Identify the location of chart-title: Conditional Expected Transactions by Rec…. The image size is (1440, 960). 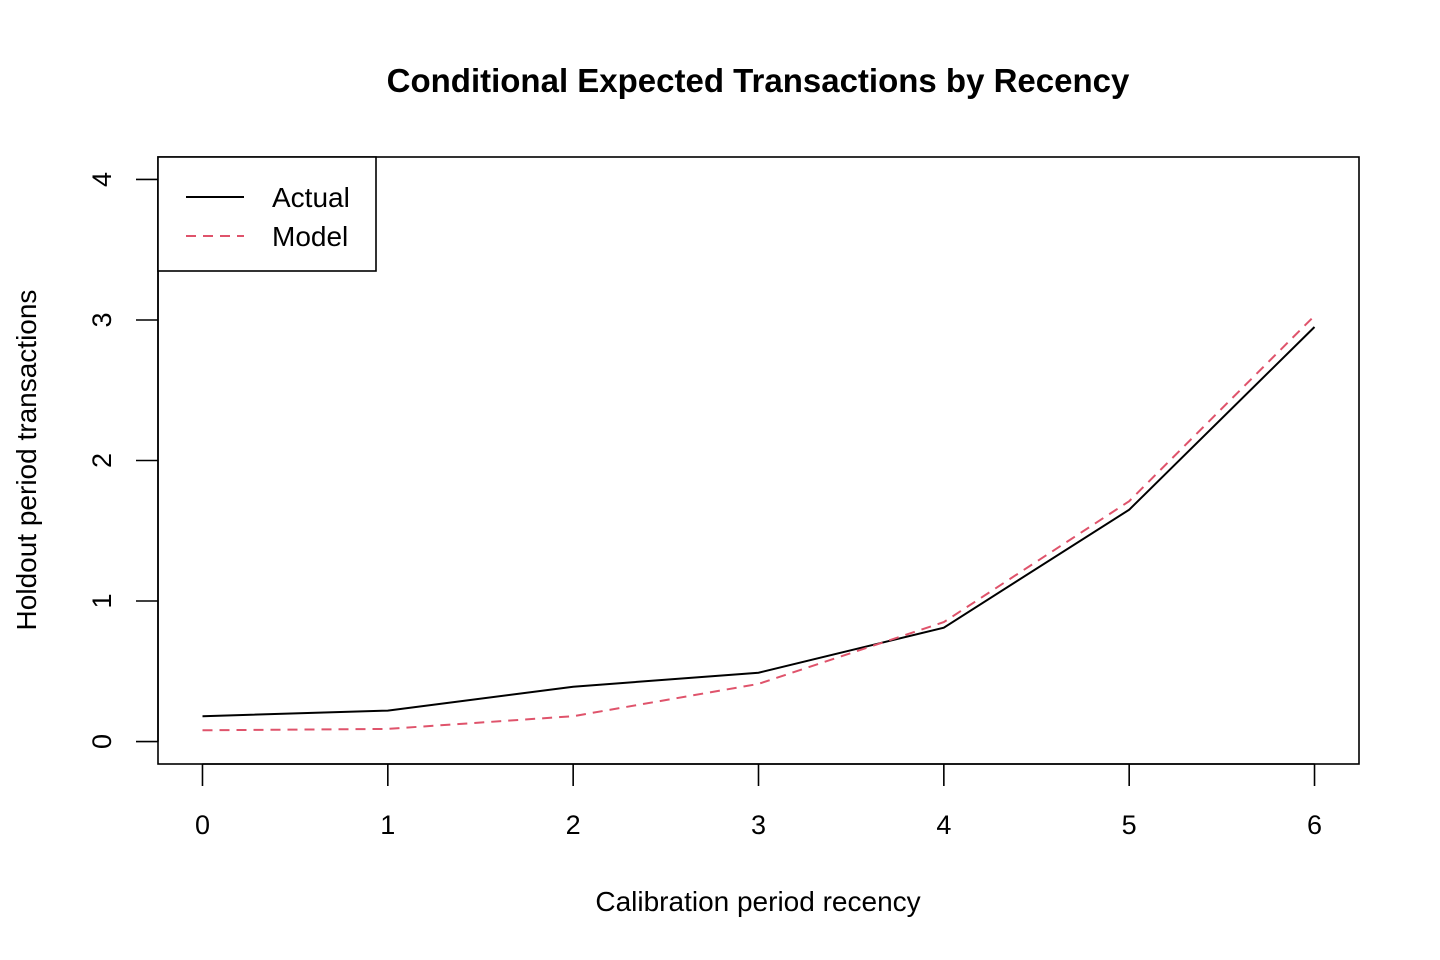
(758, 80).